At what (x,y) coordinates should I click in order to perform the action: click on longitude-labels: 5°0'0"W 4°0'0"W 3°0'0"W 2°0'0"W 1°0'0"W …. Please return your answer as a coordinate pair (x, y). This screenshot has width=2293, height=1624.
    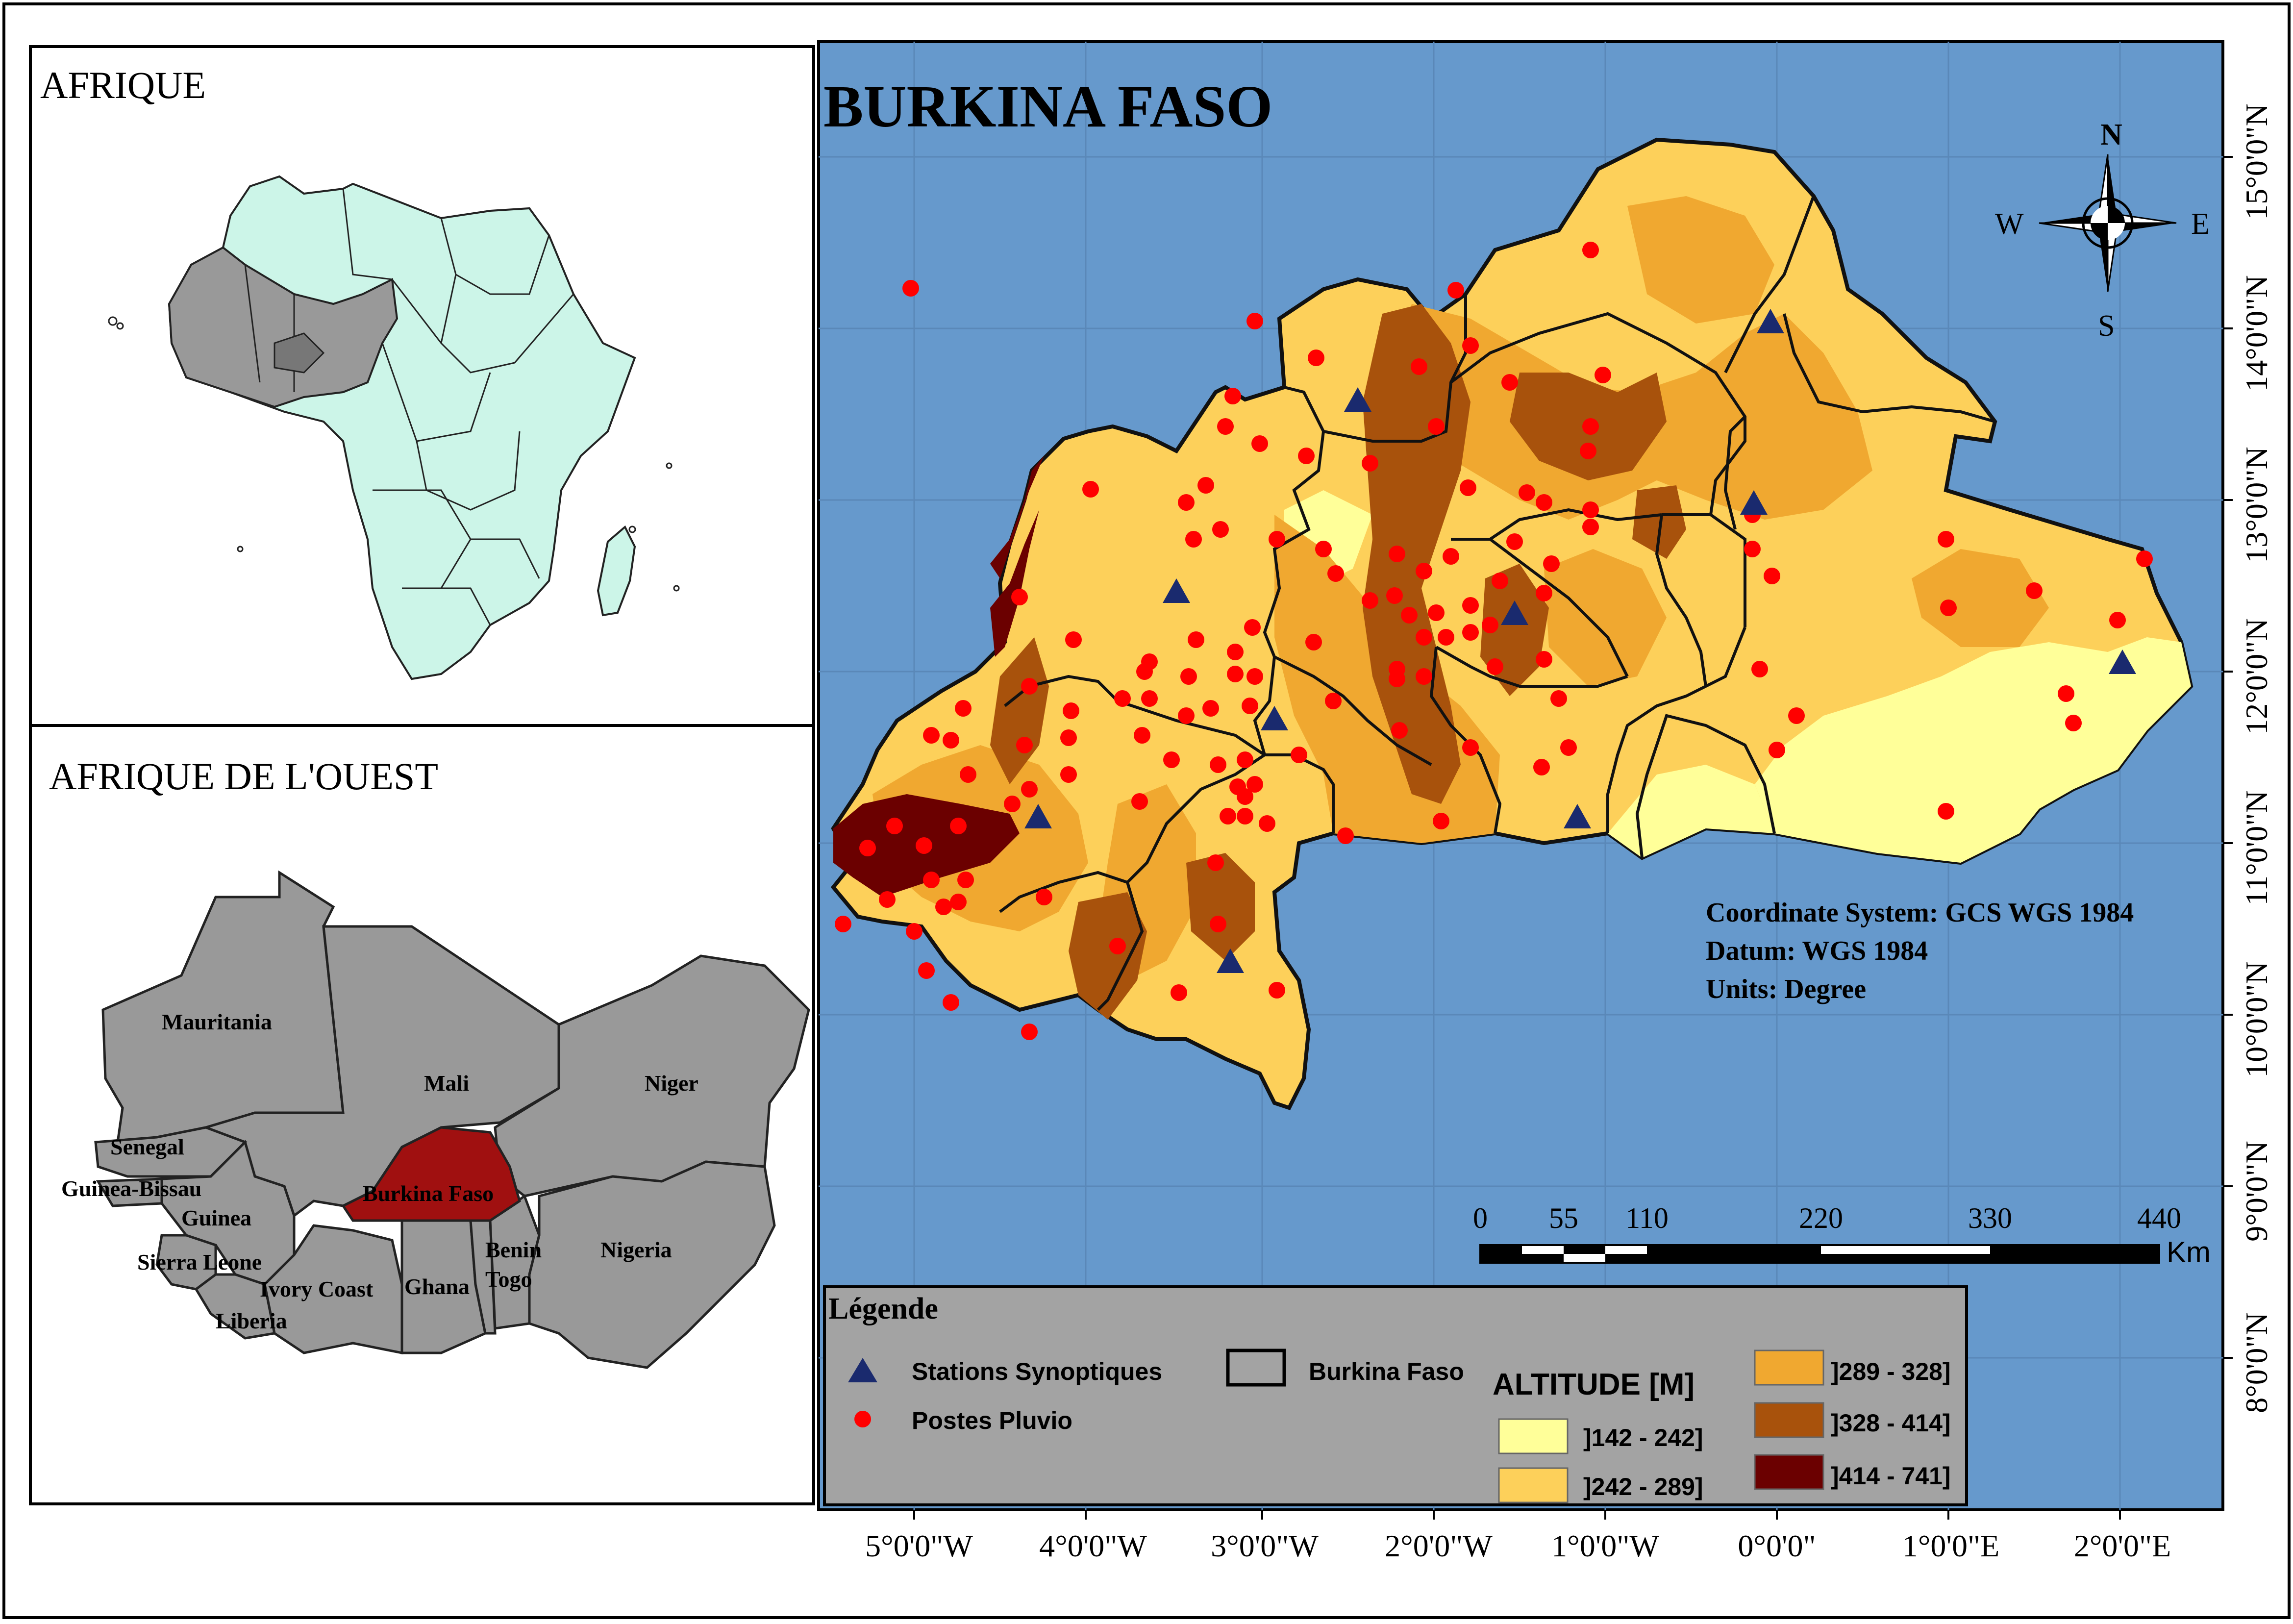
    Looking at the image, I should click on (1518, 1545).